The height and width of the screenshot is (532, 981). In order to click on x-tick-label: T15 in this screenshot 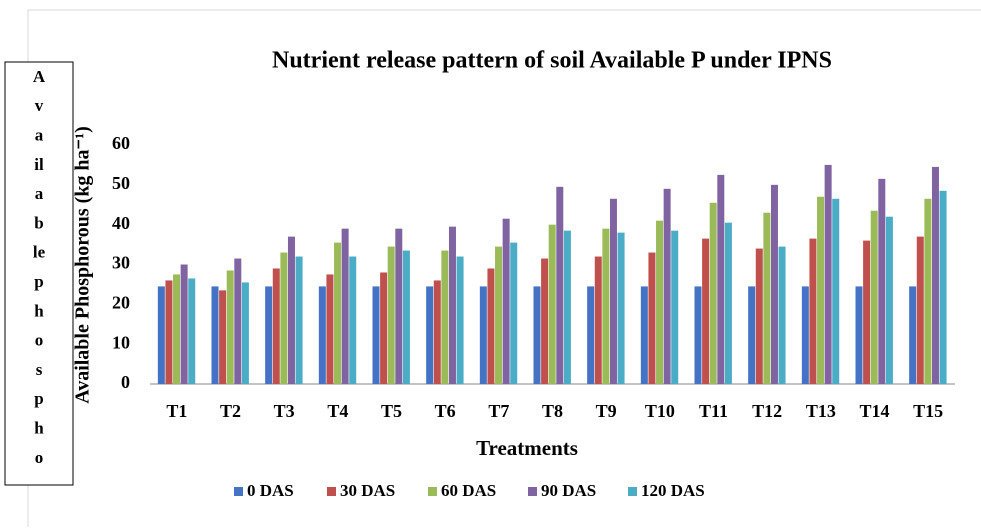, I will do `click(928, 411)`.